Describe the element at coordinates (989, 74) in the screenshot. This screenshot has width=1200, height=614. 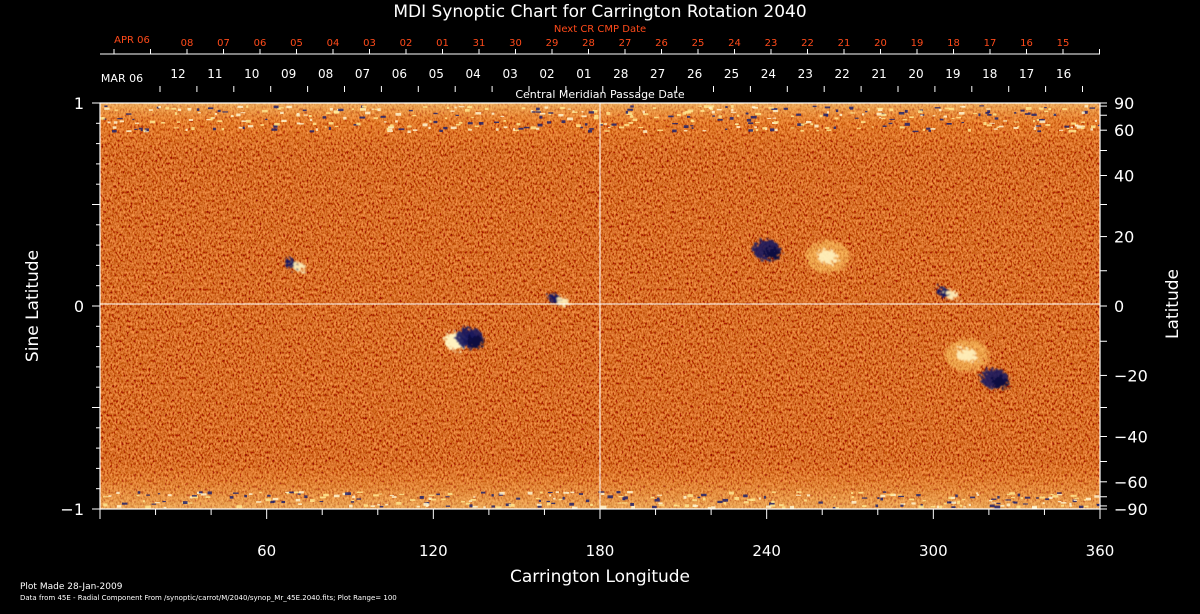
I see `cmp-date: 18` at that location.